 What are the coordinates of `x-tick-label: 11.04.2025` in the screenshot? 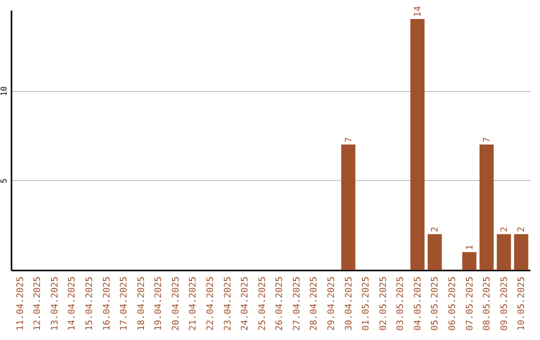 It's located at (21, 303).